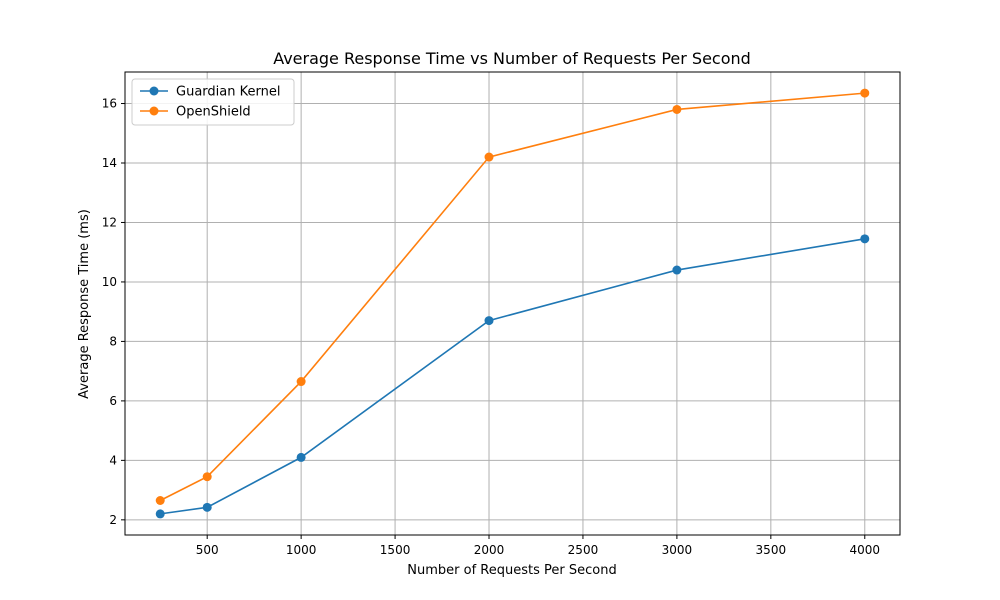 The height and width of the screenshot is (600, 1000). I want to click on x-tick-label: 1500, so click(395, 550).